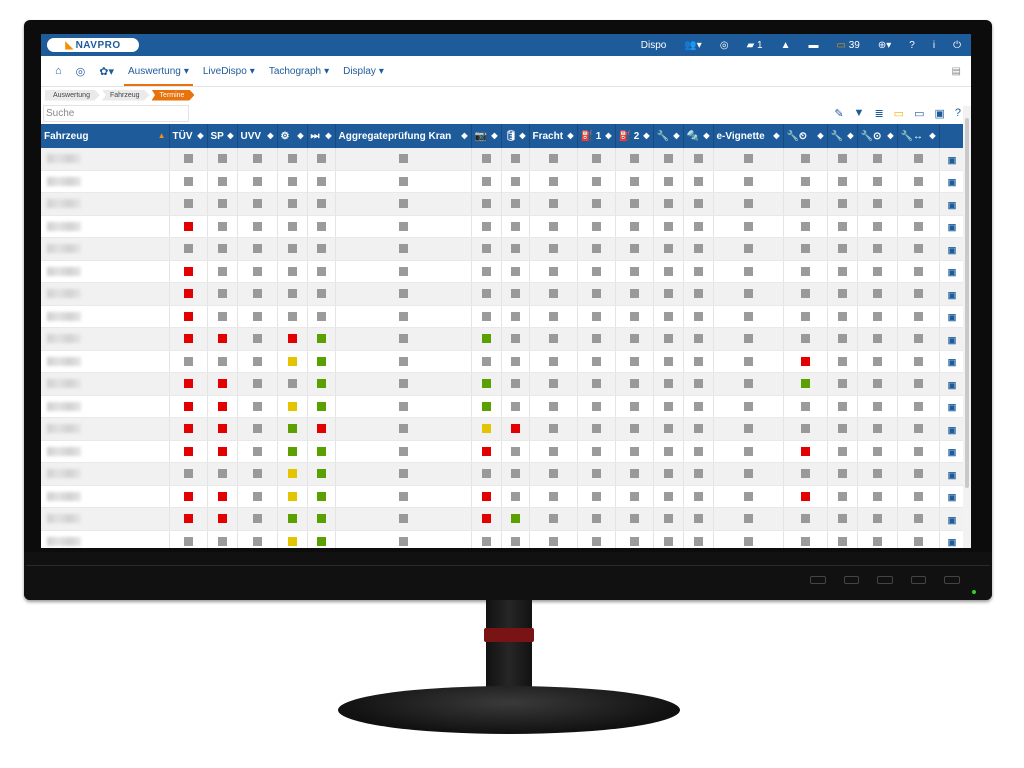 Image resolution: width=1024 pixels, height=768 pixels. What do you see at coordinates (553, 136) in the screenshot?
I see `column-header: Fracht ◆` at bounding box center [553, 136].